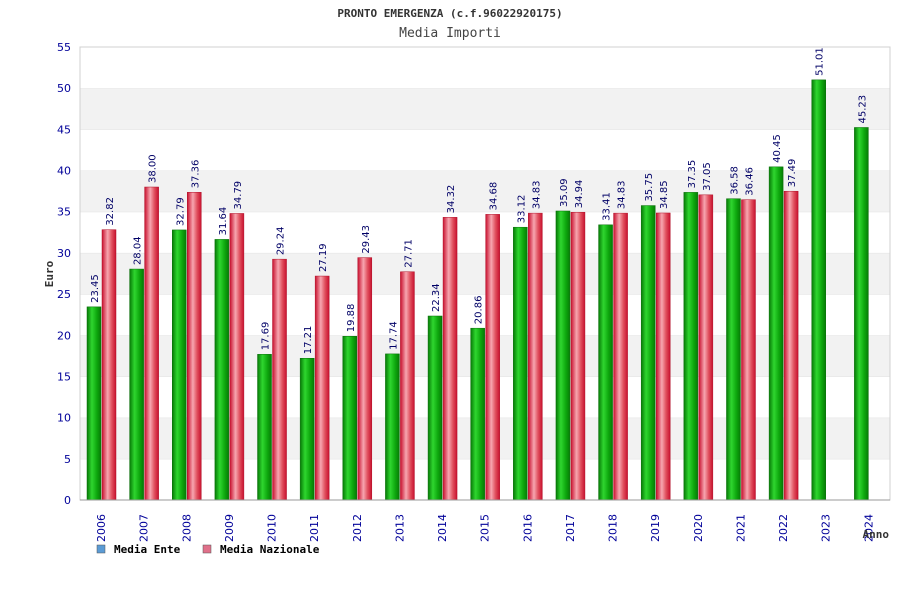 This screenshot has height=600, width=900. I want to click on data-label: 35.09, so click(564, 192).